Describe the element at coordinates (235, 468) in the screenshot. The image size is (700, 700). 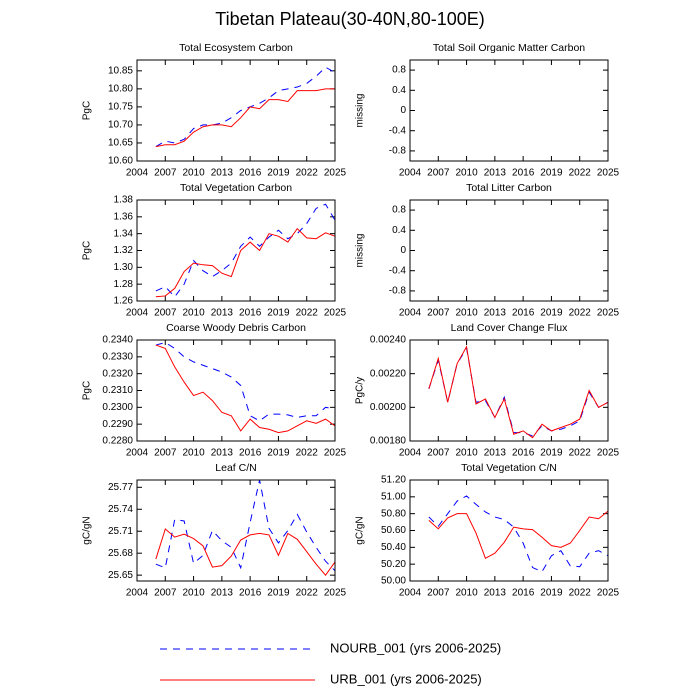
I see `panel-title: Leaf C/N` at that location.